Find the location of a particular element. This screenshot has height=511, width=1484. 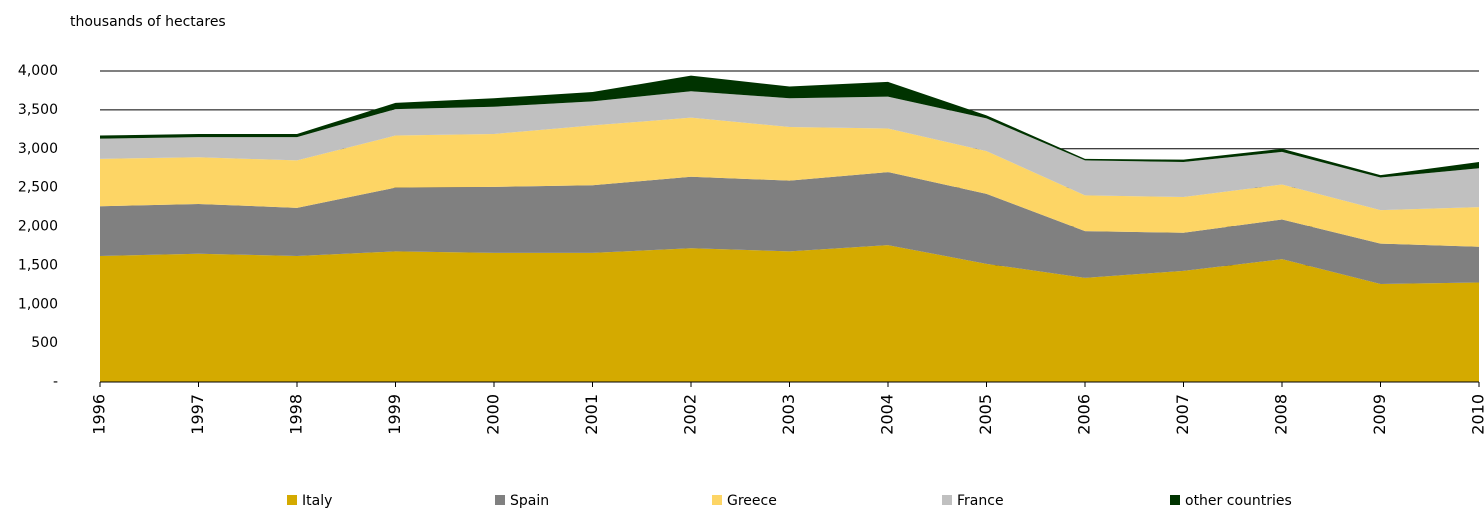

y-tick-label: 4,000 is located at coordinates (38, 71).